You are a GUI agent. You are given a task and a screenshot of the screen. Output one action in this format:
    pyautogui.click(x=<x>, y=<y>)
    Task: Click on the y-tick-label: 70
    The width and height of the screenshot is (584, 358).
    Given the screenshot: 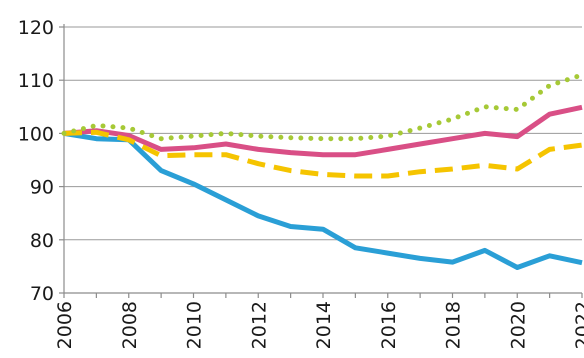 What is the action you would take?
    pyautogui.click(x=42, y=294)
    